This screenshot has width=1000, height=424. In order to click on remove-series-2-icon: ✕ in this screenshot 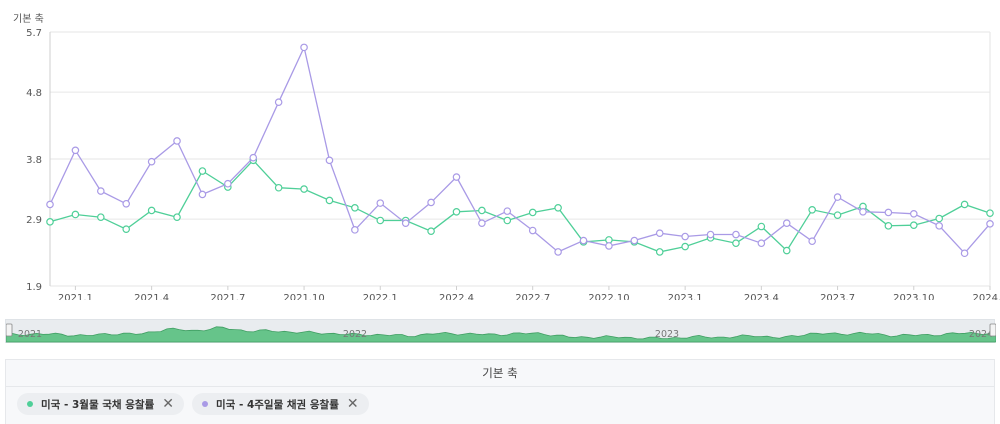, I will do `click(352, 404)`.